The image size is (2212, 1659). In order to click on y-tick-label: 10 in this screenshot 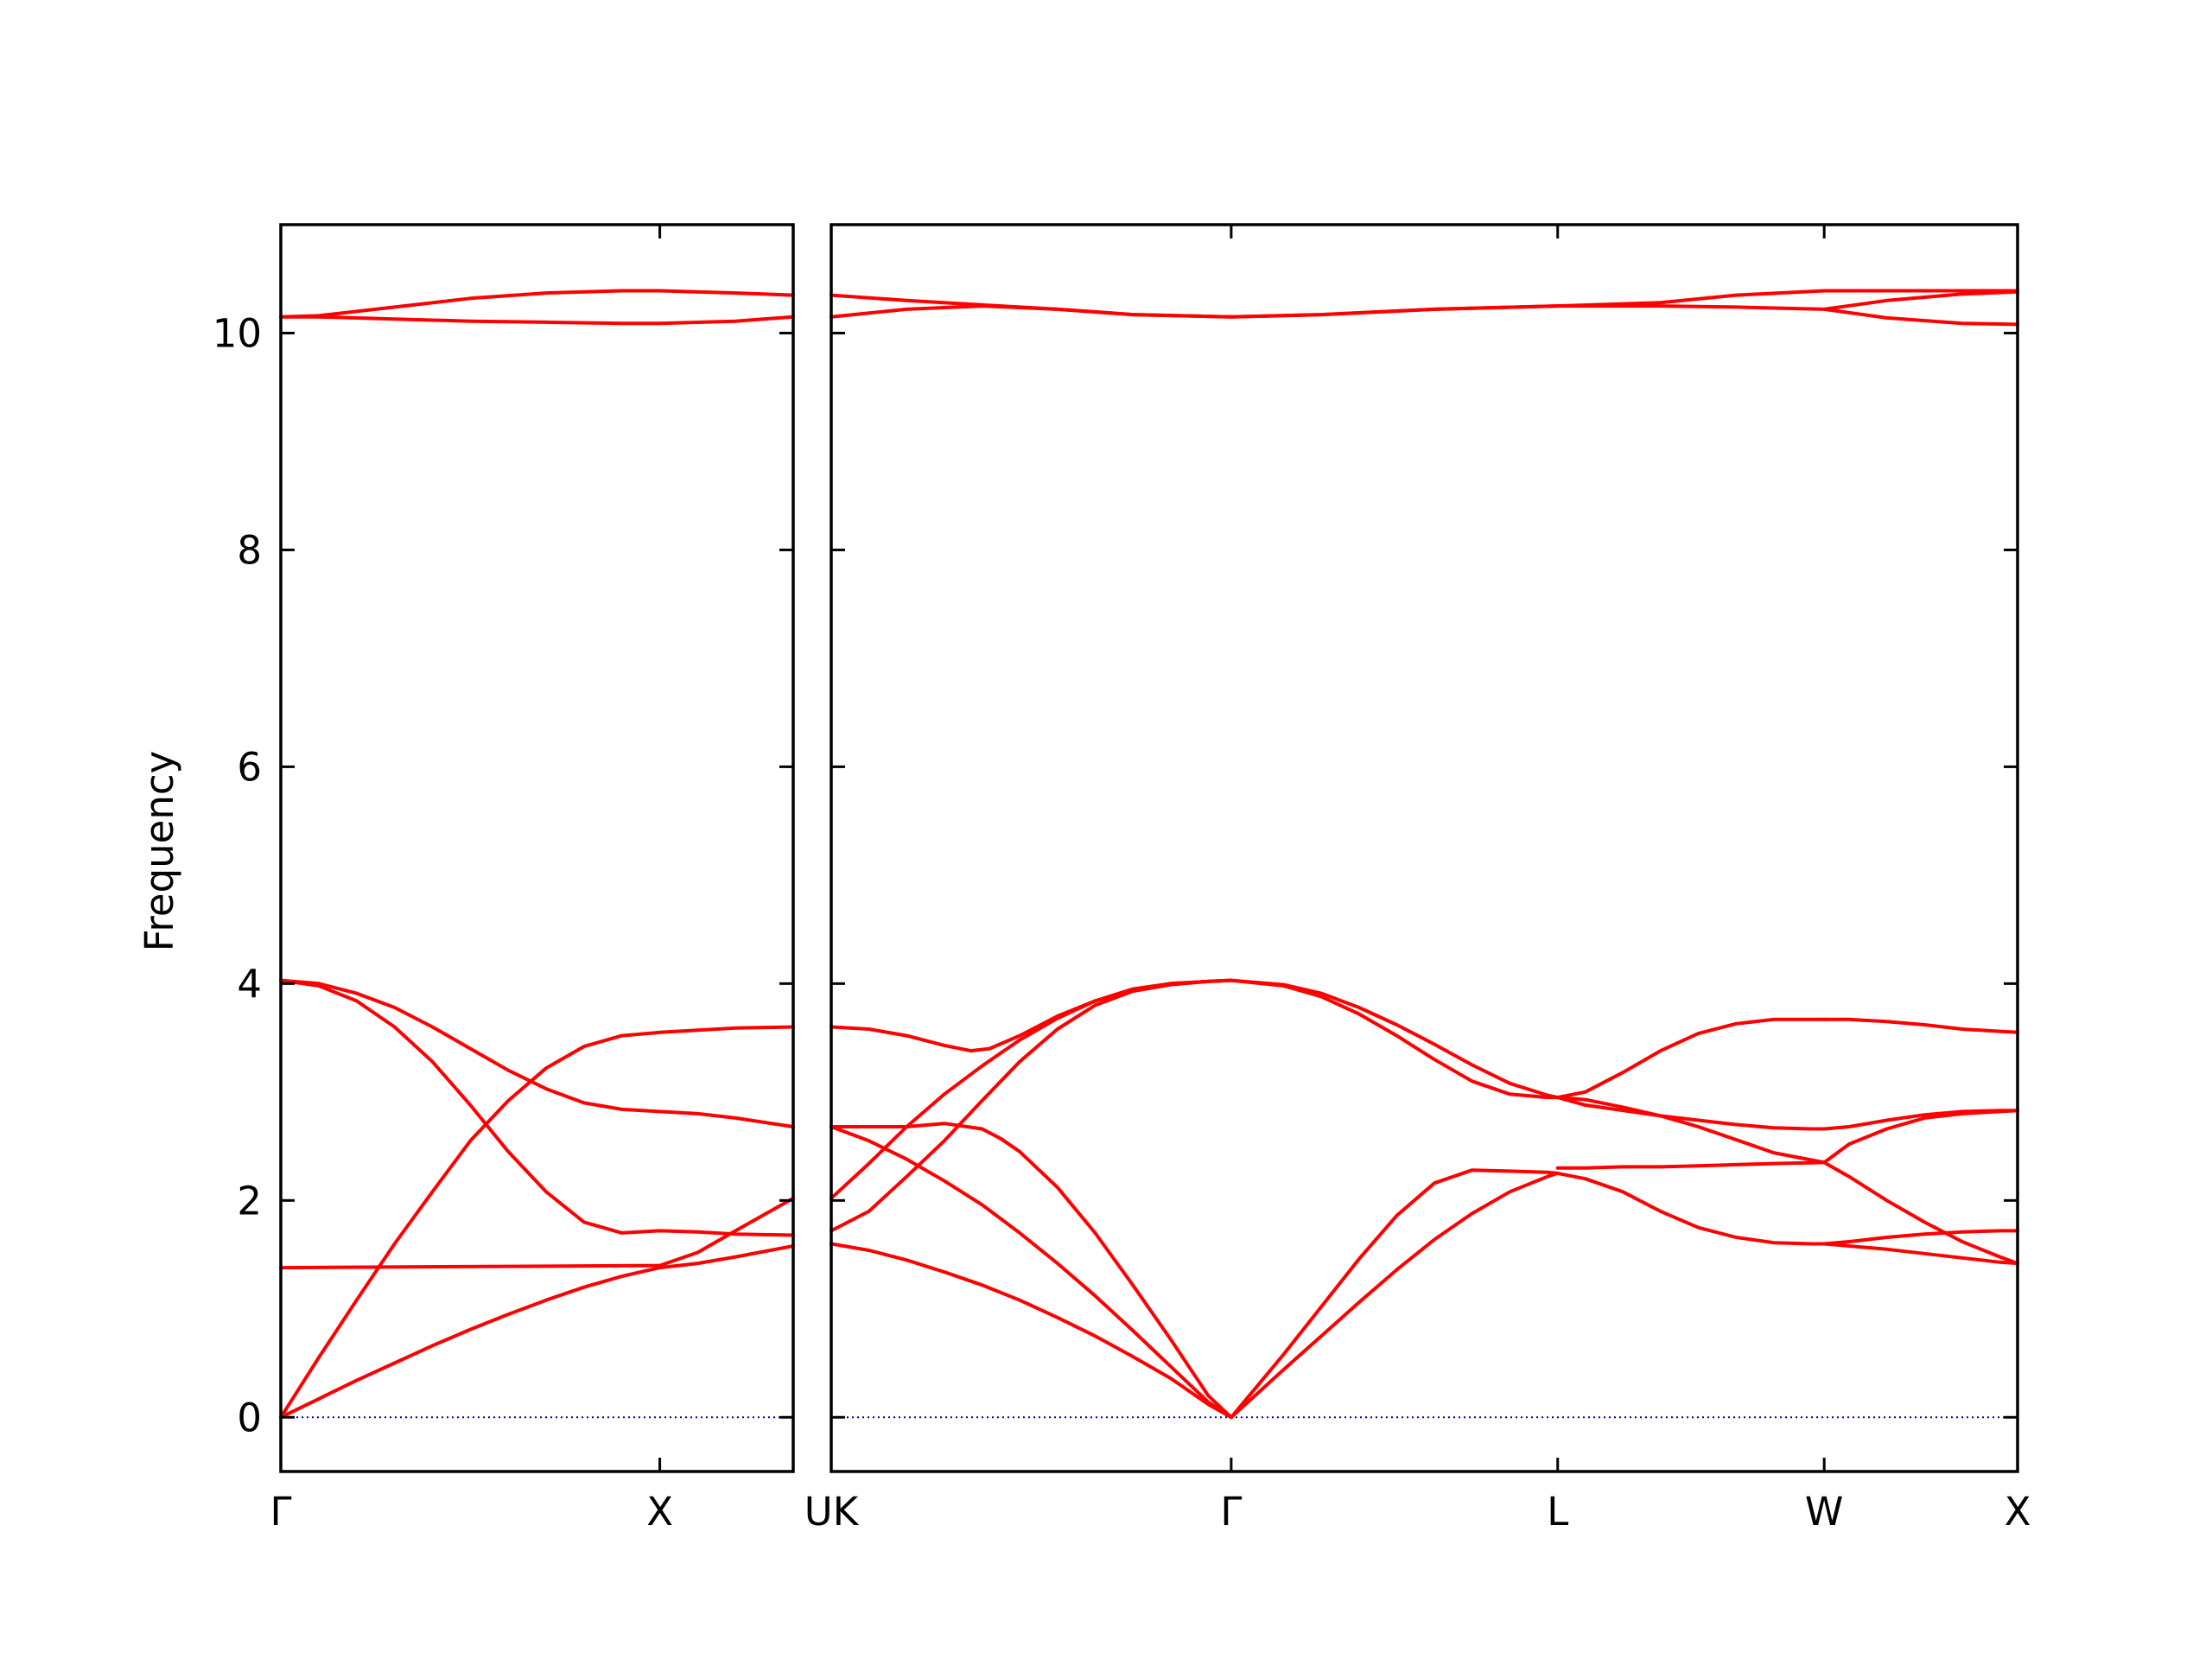, I will do `click(237, 333)`.